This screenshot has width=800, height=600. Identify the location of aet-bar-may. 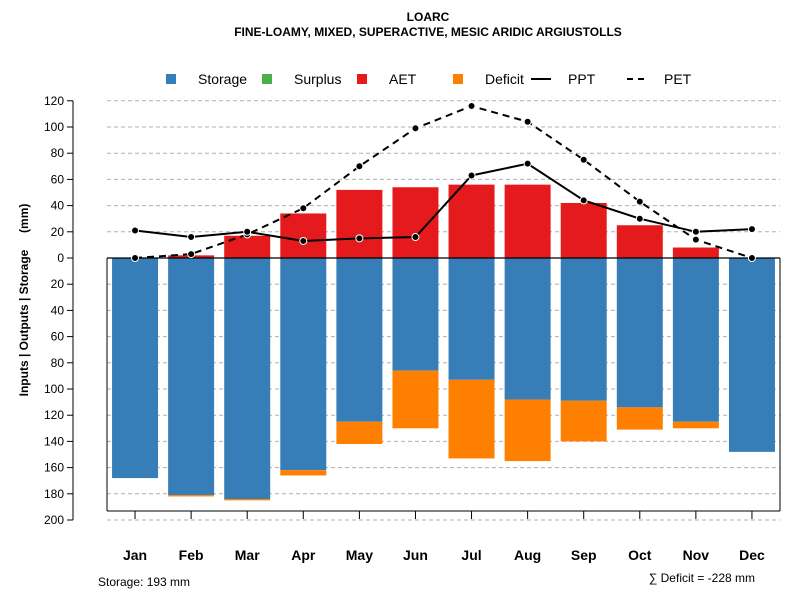
(359, 223).